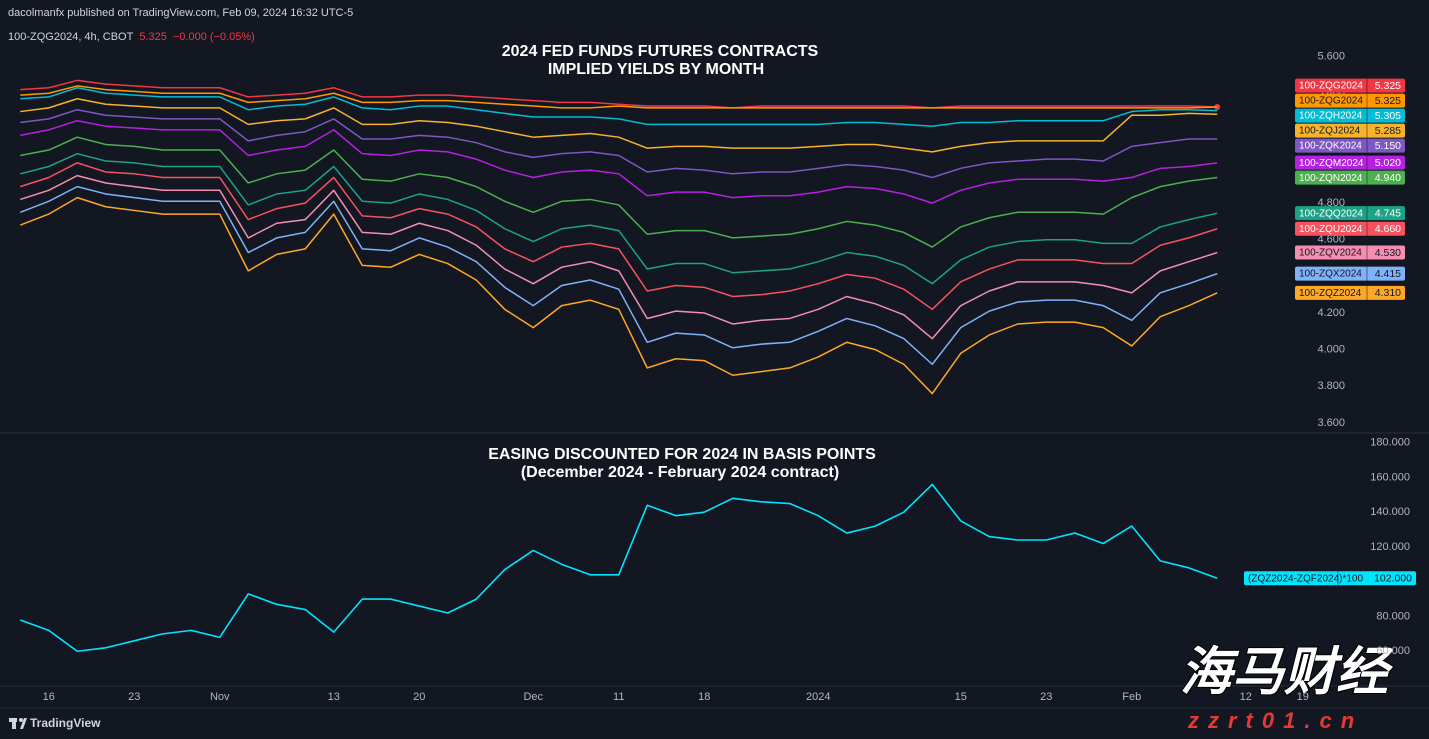 Image resolution: width=1429 pixels, height=739 pixels. I want to click on x-tick-label: Nov, so click(220, 697).